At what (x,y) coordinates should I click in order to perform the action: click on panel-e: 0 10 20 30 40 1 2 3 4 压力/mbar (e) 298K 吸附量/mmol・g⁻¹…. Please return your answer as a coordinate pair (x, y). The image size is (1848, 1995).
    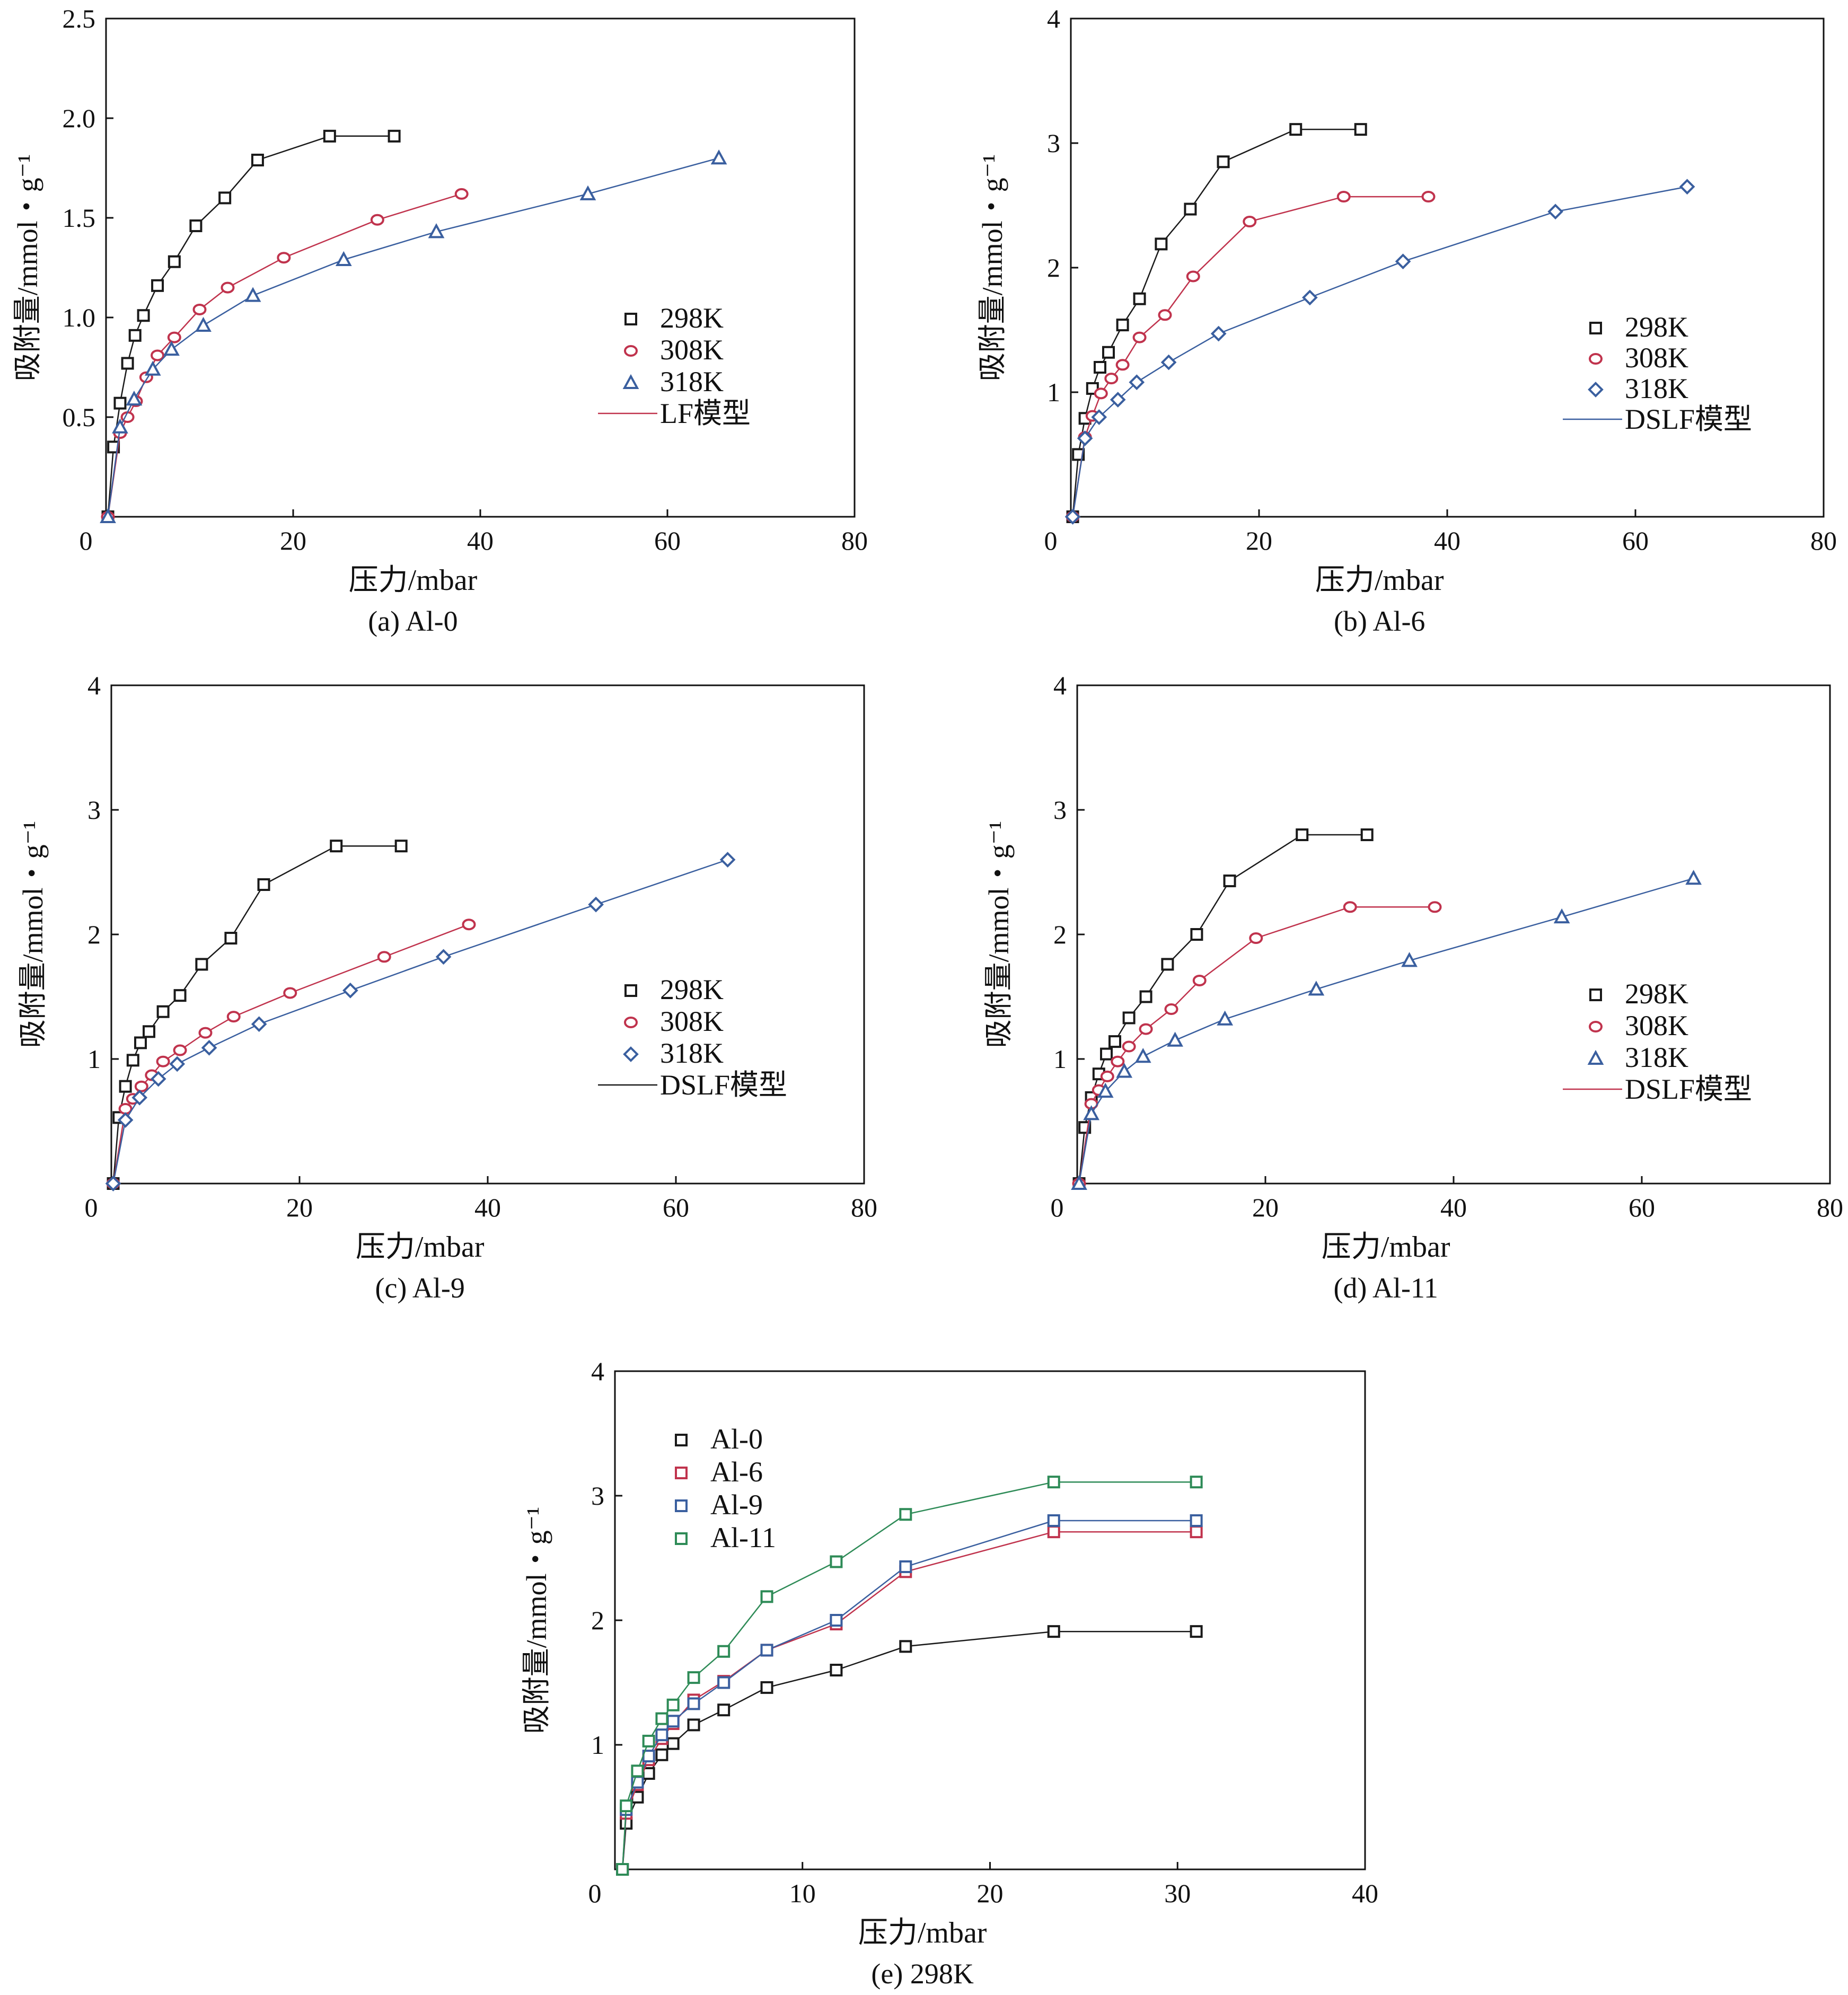
    Looking at the image, I should click on (950, 1673).